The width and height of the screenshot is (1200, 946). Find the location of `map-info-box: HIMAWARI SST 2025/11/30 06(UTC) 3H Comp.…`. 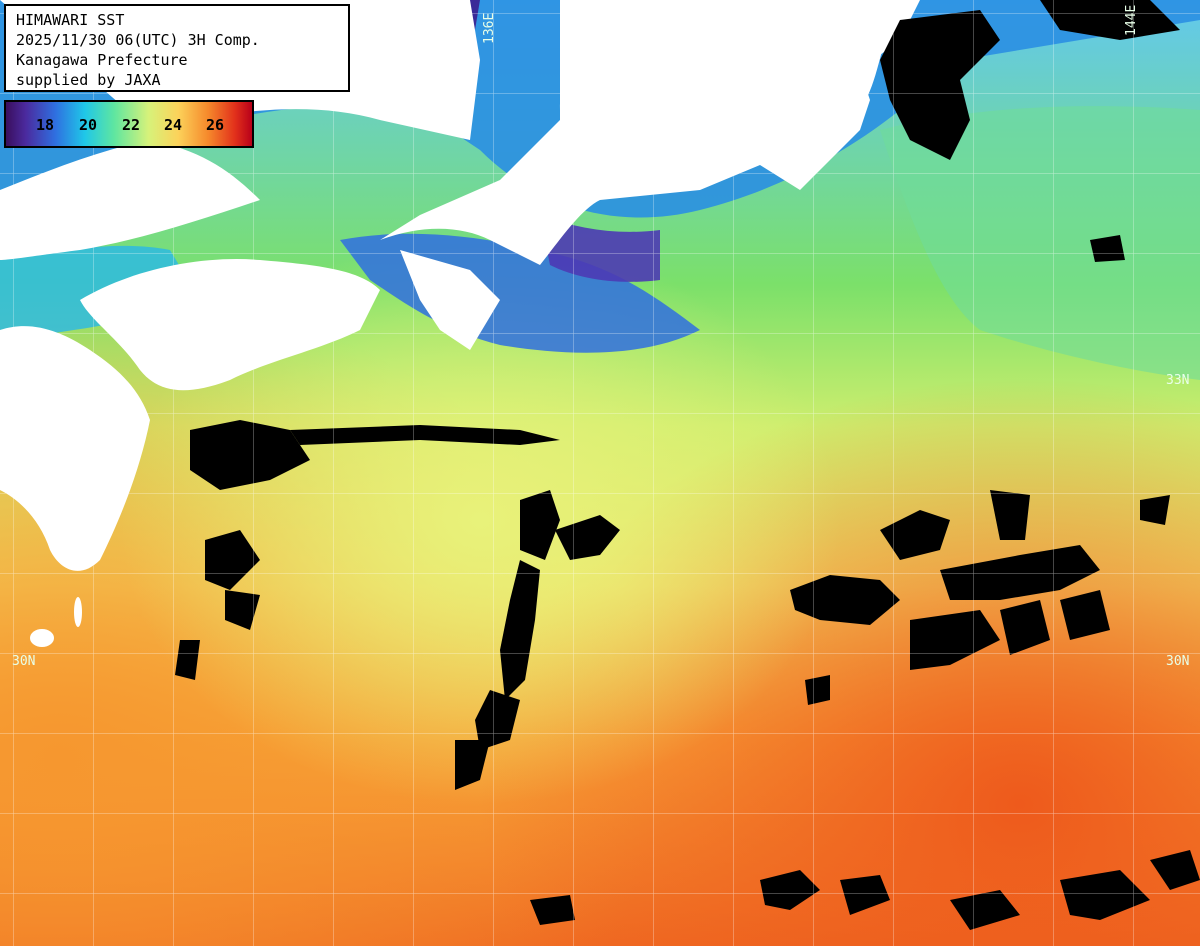

map-info-box: HIMAWARI SST 2025/11/30 06(UTC) 3H Comp.… is located at coordinates (177, 48).